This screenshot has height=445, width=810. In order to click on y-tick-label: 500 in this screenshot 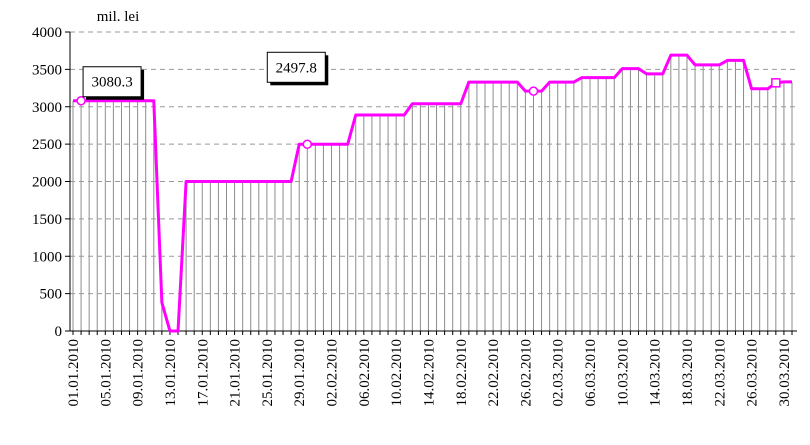, I will do `click(51, 295)`.